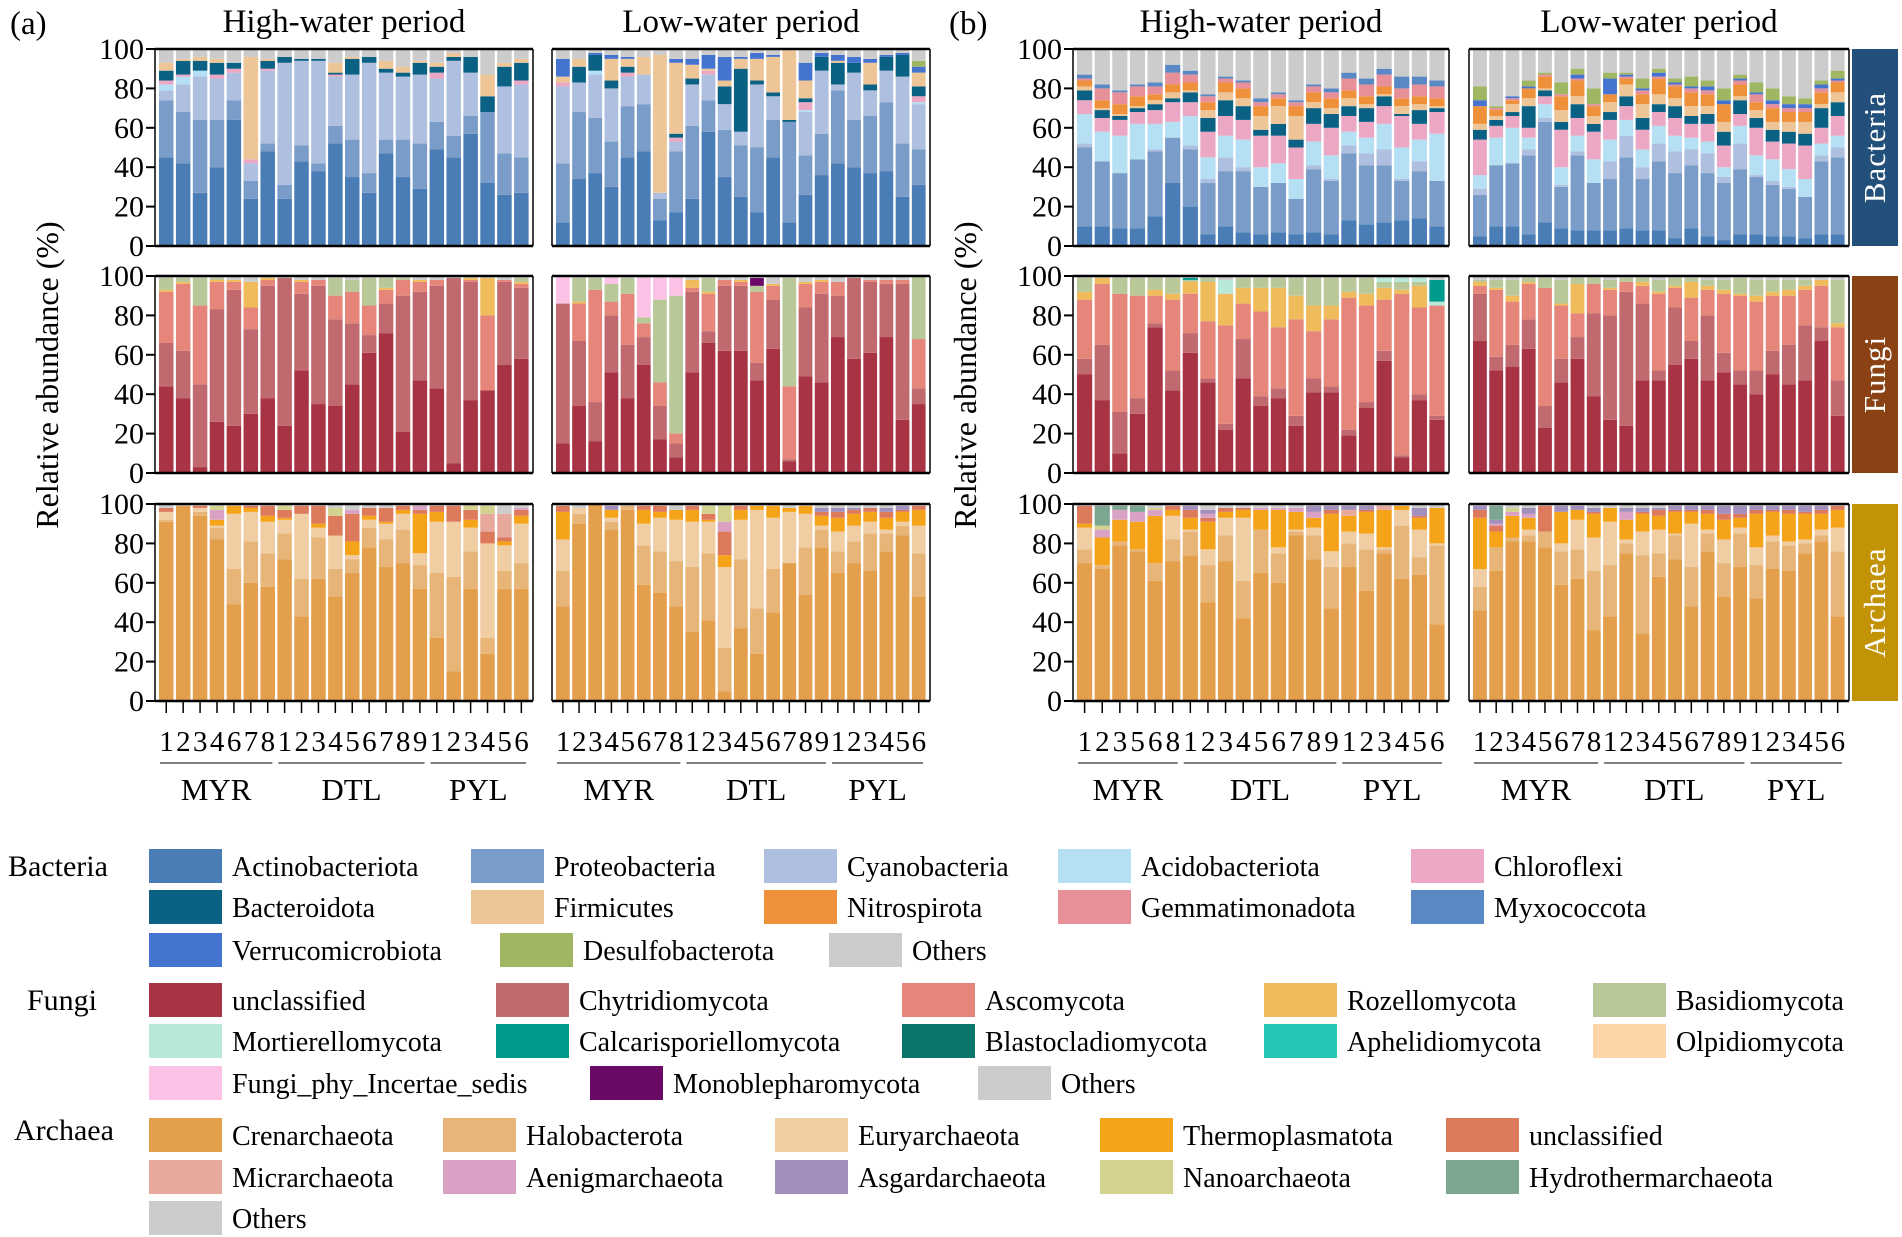  What do you see at coordinates (563, 1135) in the screenshot?
I see `legend-item-halobacterota: Halobacterota` at bounding box center [563, 1135].